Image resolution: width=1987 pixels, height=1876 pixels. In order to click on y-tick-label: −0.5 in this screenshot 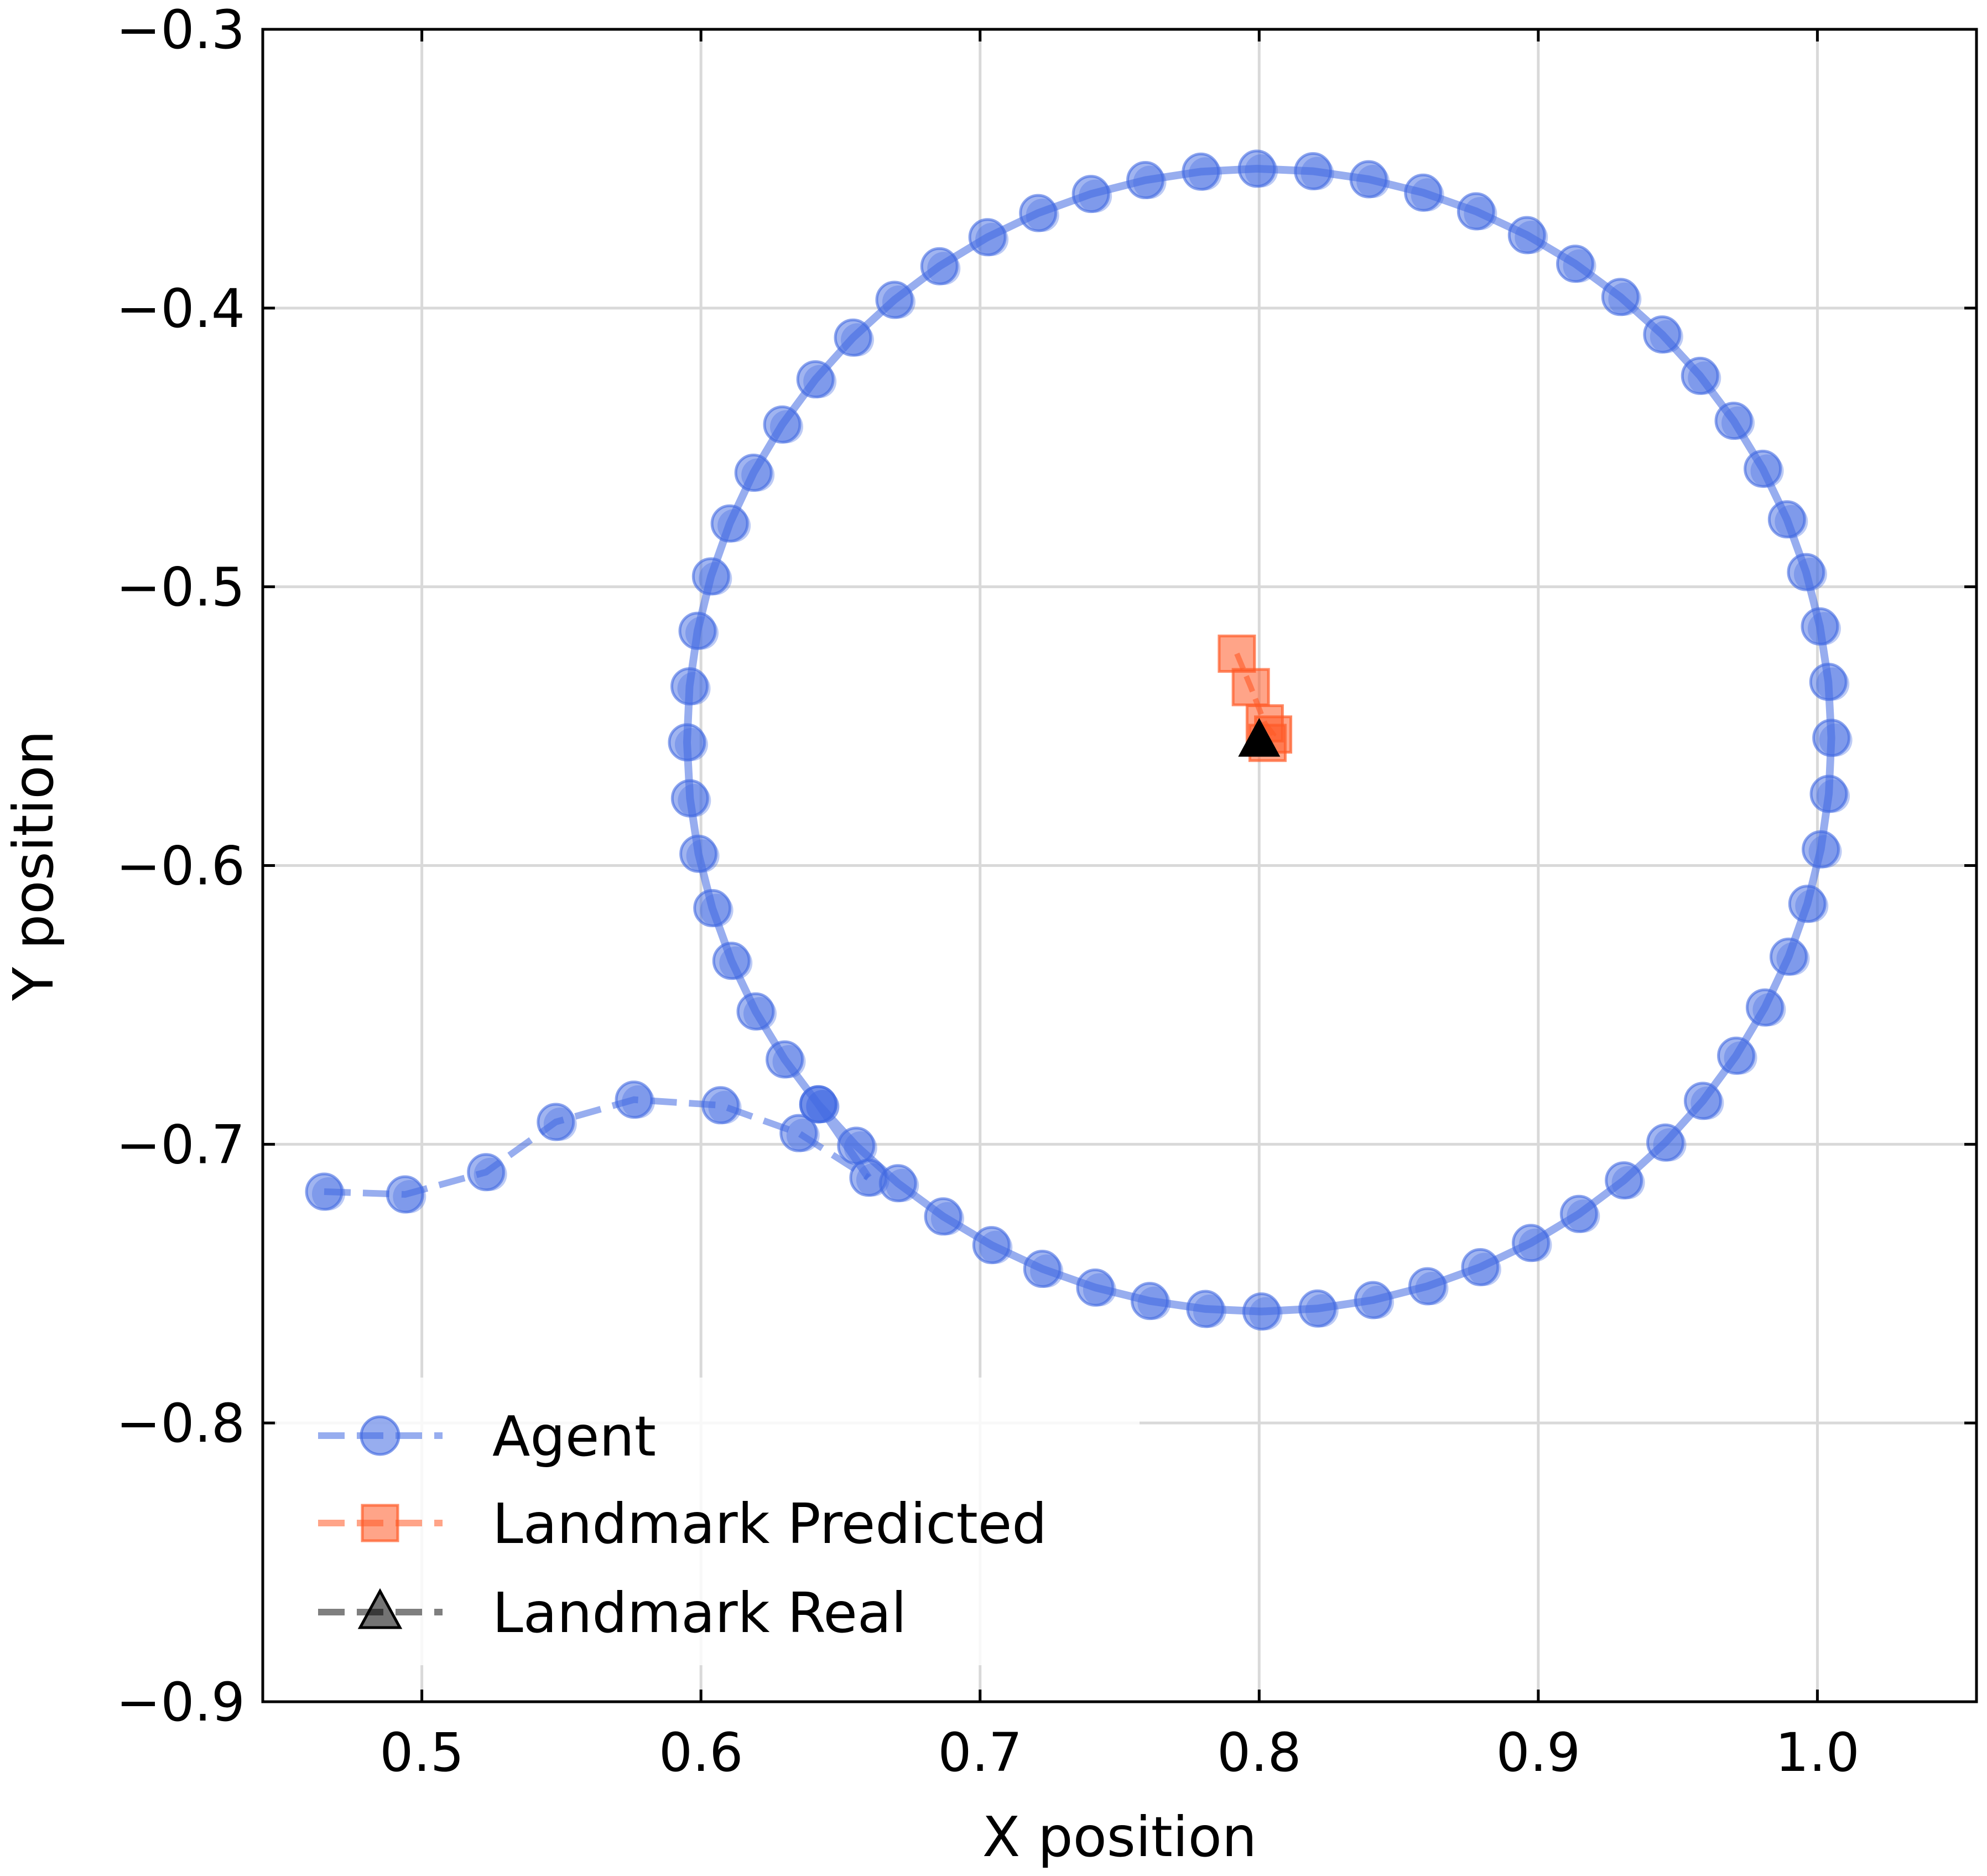, I will do `click(181, 588)`.